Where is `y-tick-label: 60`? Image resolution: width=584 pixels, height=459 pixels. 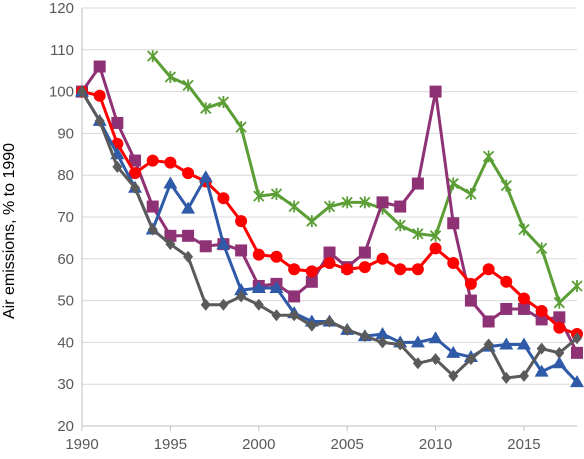
y-tick-label: 60 is located at coordinates (65, 259).